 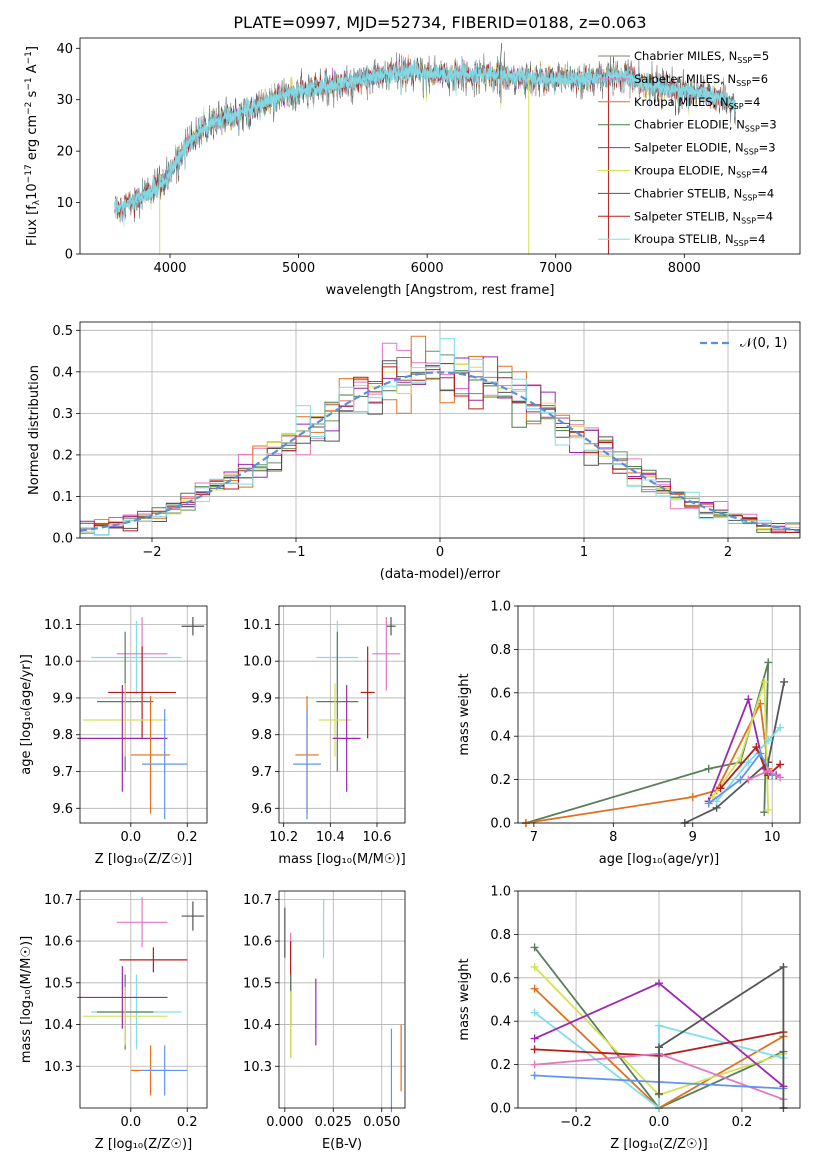 I want to click on y-tick-label: 10.5, so click(x=257, y=983).